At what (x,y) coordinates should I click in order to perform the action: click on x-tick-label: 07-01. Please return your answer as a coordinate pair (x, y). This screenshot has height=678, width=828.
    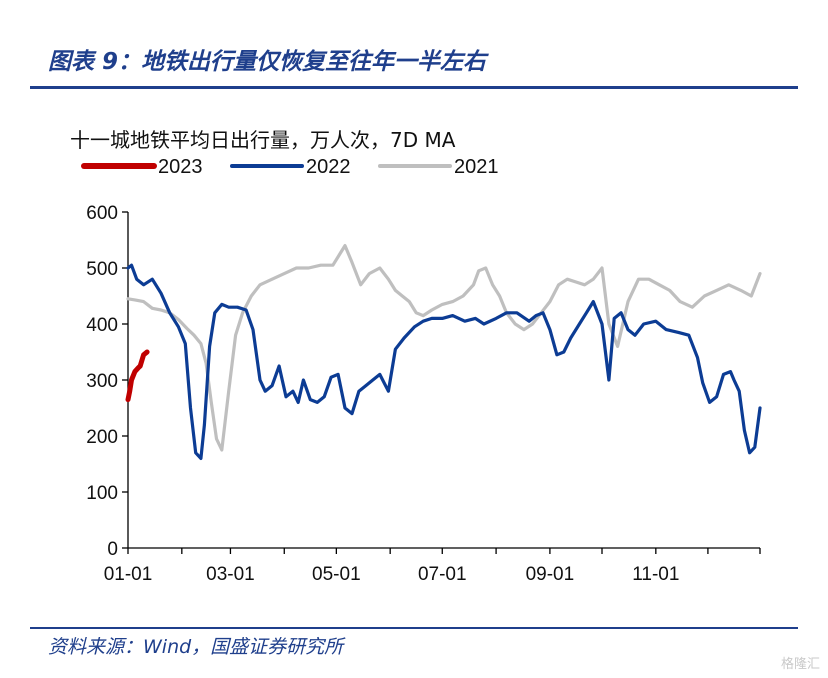
    Looking at the image, I should click on (442, 574).